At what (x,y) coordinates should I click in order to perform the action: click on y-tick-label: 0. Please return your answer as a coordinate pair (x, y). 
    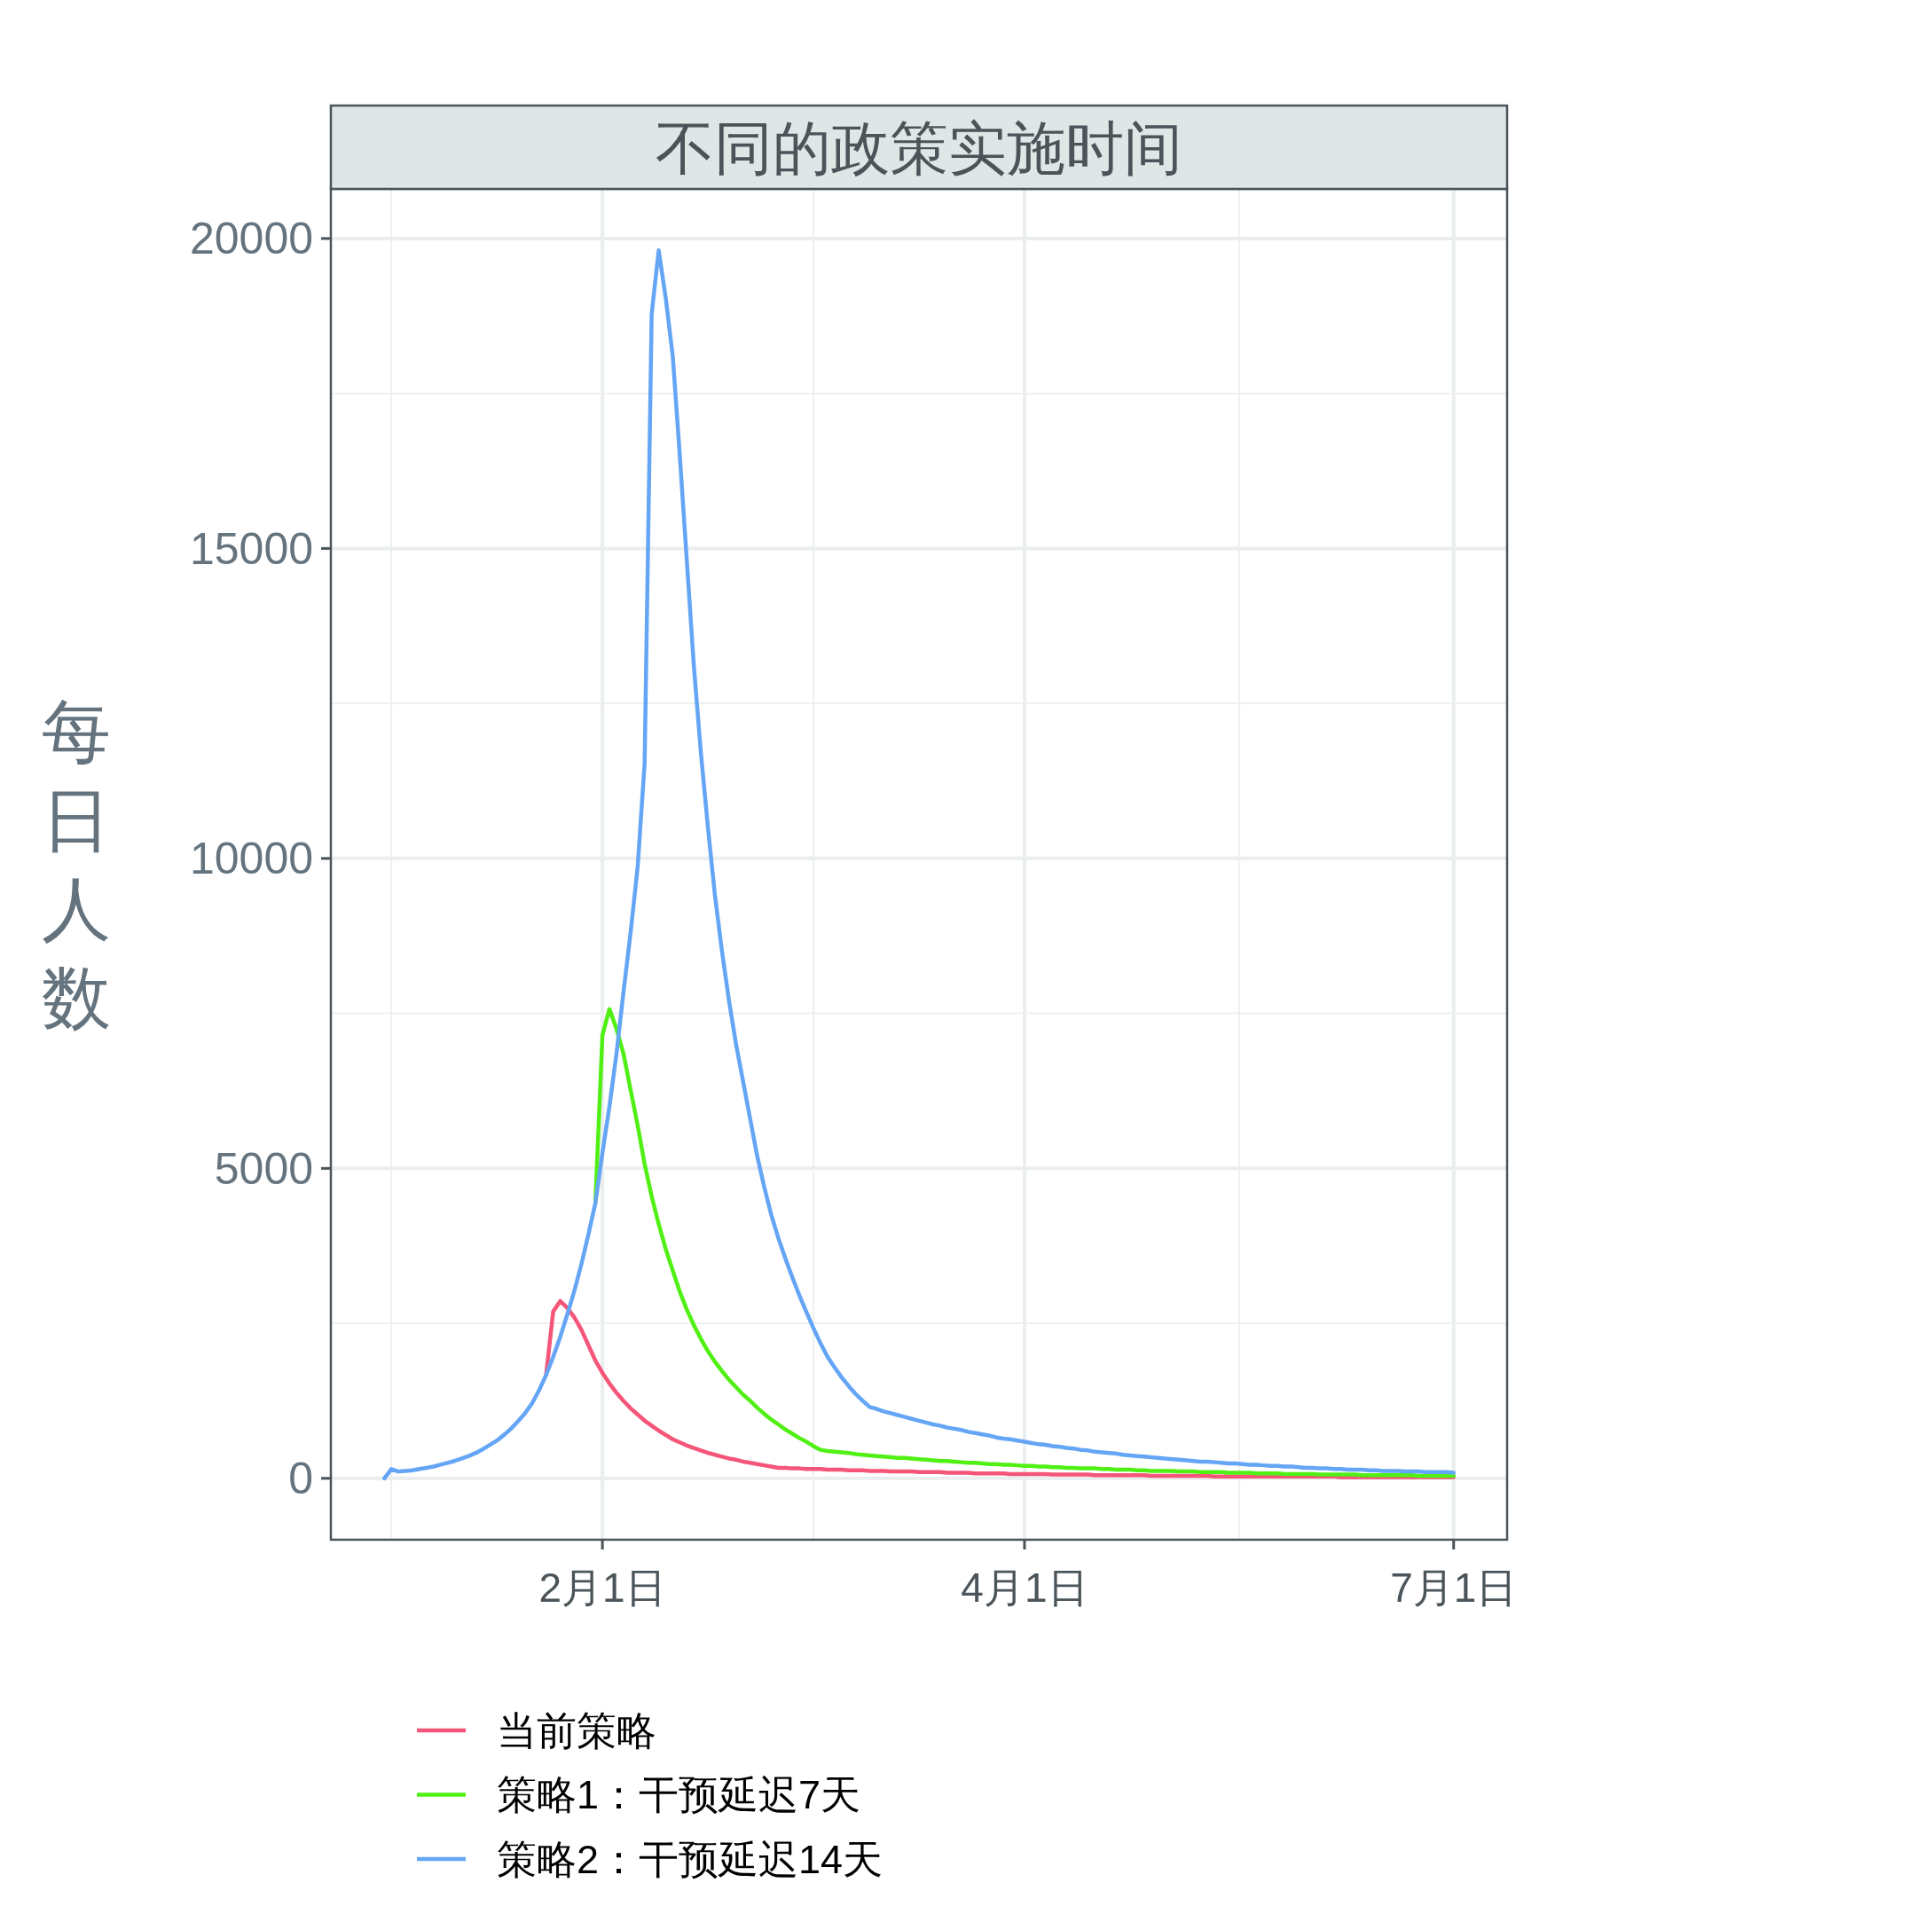
    Looking at the image, I should click on (300, 1479).